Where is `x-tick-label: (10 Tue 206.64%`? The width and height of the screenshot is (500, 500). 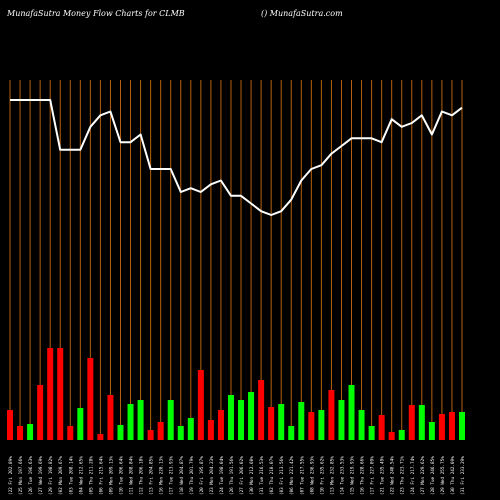
x-tick-label: (10 Tue 206.64% is located at coordinates (121, 475).